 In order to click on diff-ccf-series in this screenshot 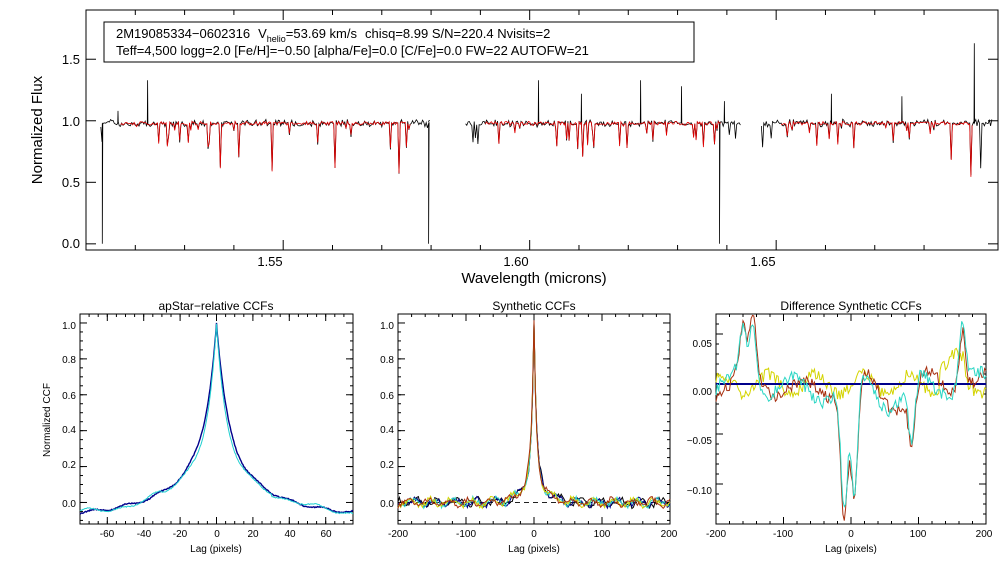, I will do `click(851, 417)`.